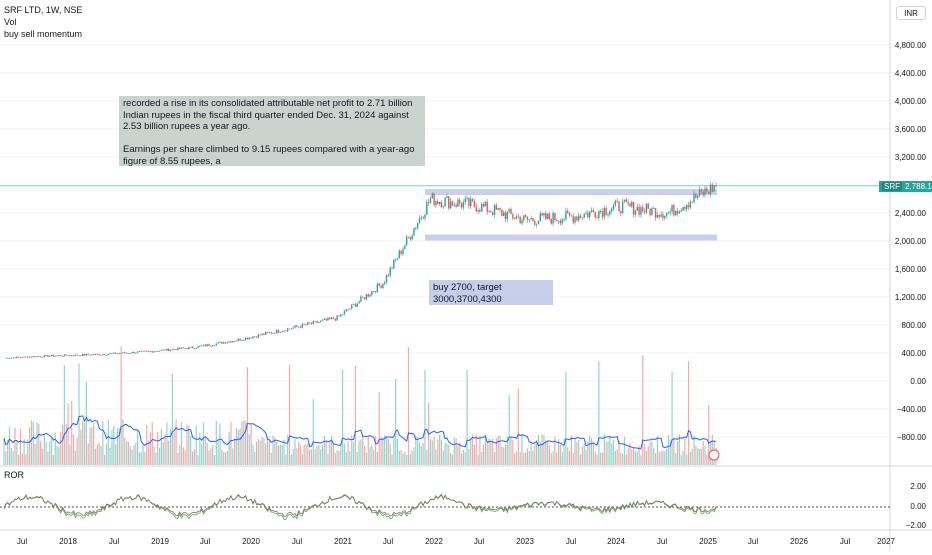 This screenshot has width=932, height=555. What do you see at coordinates (910, 129) in the screenshot?
I see `price-tick: 3,600.00` at bounding box center [910, 129].